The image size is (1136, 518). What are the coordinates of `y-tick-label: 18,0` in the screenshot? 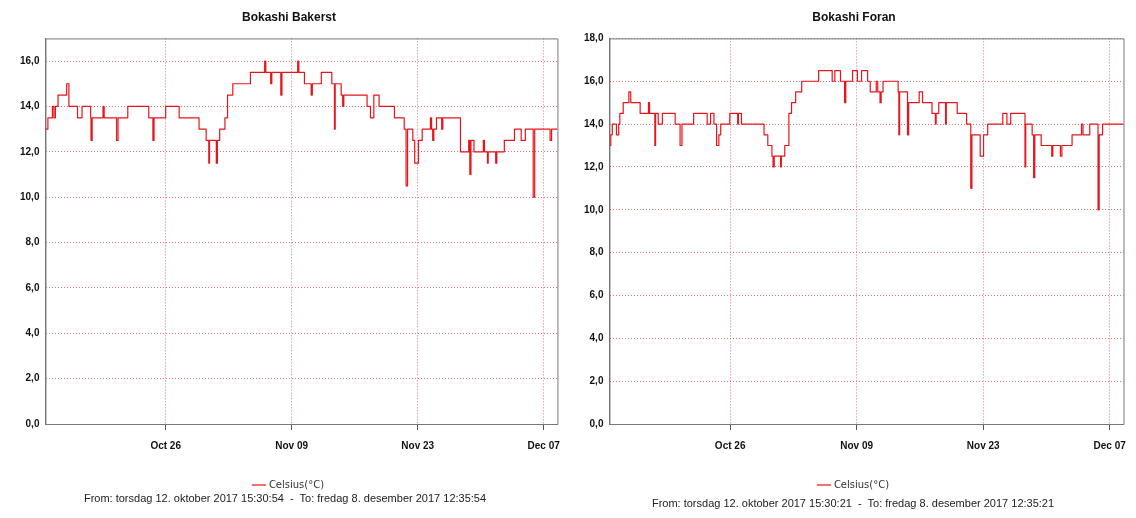 It's located at (593, 38).